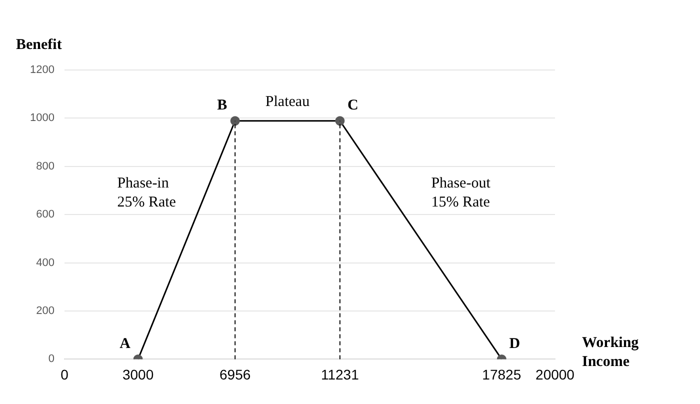 The width and height of the screenshot is (700, 404). I want to click on annotation: Plateau, so click(287, 102).